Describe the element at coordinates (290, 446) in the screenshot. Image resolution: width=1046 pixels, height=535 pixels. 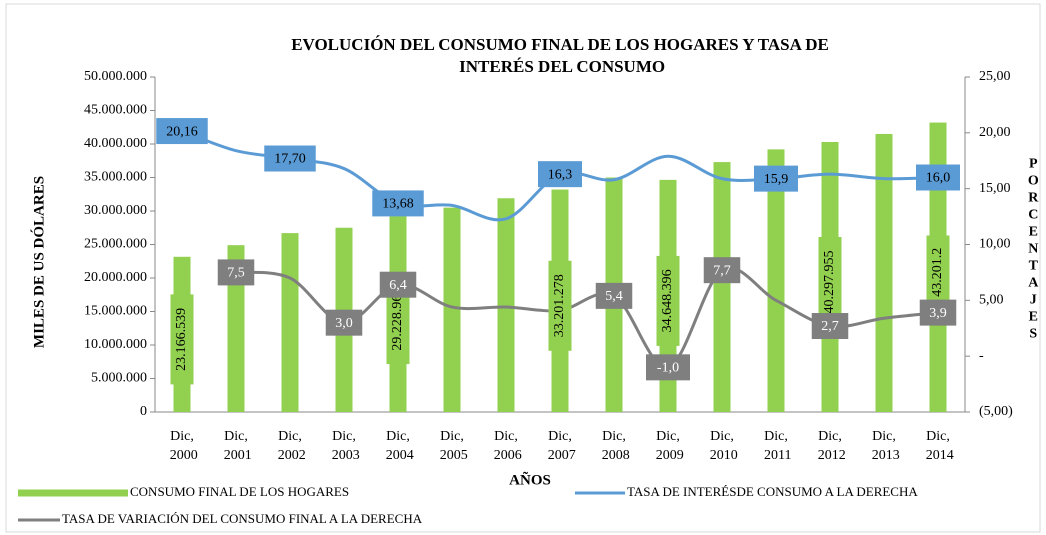
I see `x-tick-label: Dic, 2002` at that location.